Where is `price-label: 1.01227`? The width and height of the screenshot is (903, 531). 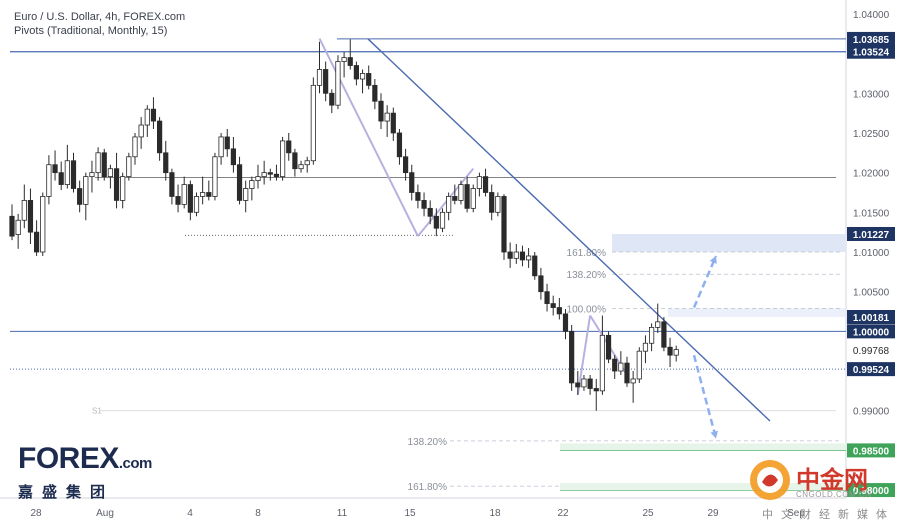
price-label: 1.01227 is located at coordinates (871, 233).